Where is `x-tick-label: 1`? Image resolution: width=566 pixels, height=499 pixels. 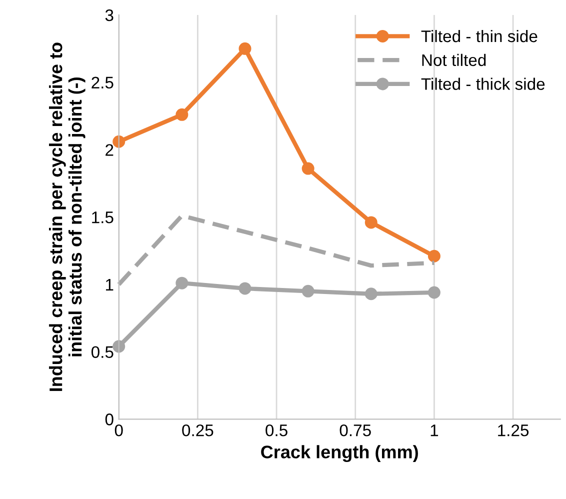
x-tick-label: 1 is located at coordinates (434, 430).